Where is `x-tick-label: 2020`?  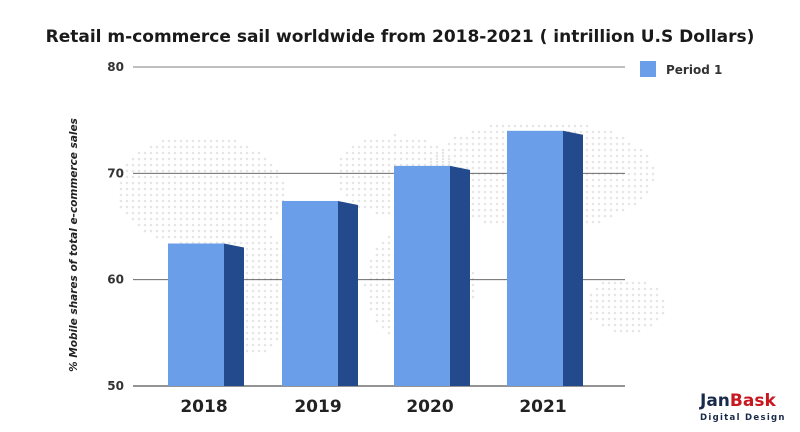
x-tick-label: 2020 is located at coordinates (429, 407).